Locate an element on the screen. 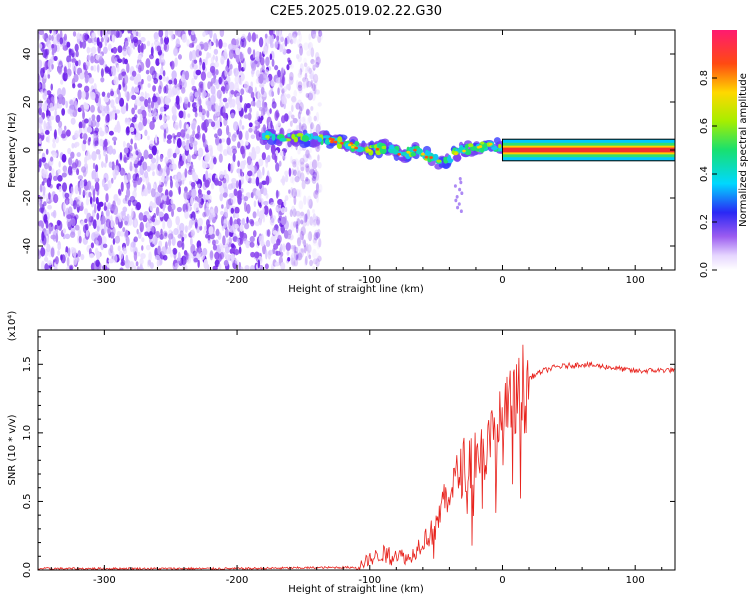  colorbar-tick-label: 0.0 is located at coordinates (704, 270).